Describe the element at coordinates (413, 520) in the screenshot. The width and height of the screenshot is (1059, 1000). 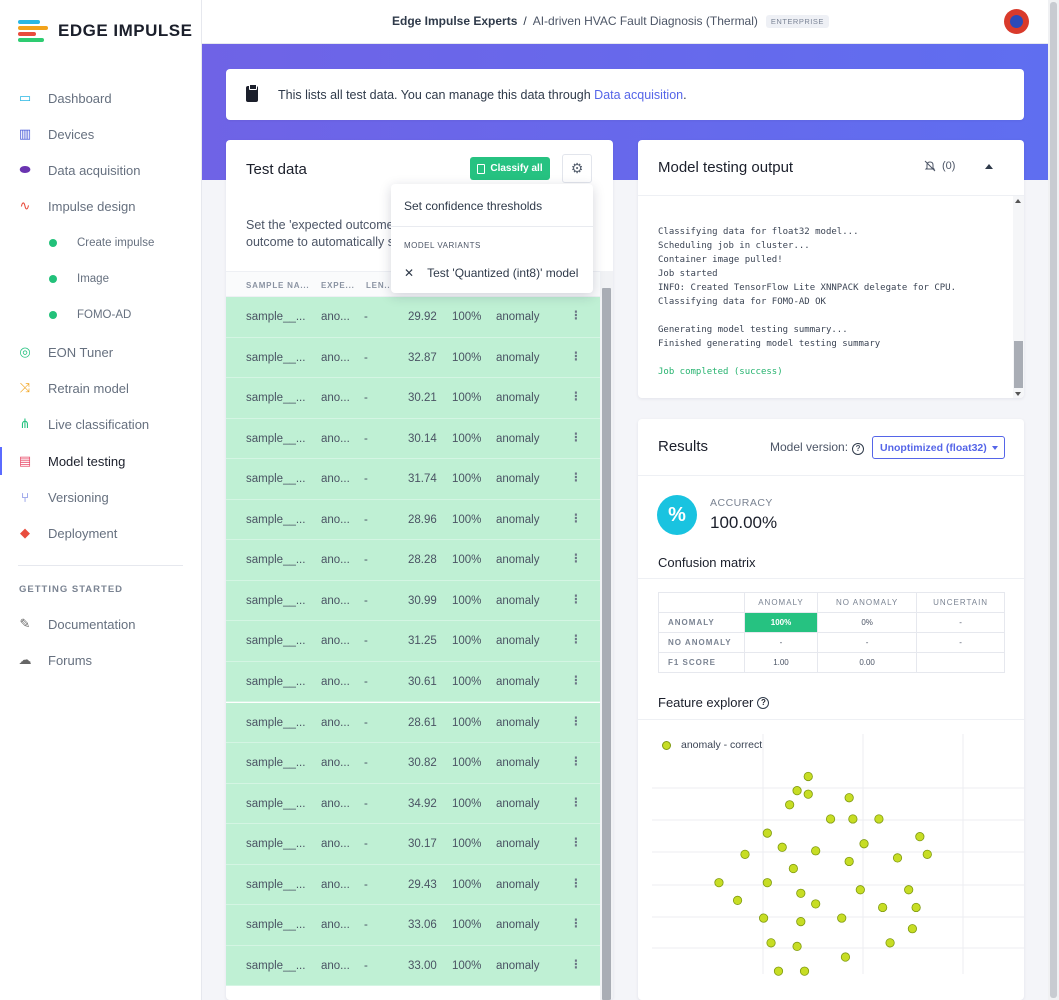
I see `table-row: sample__... ano... - 28.96 100% anomaly ⋮` at that location.